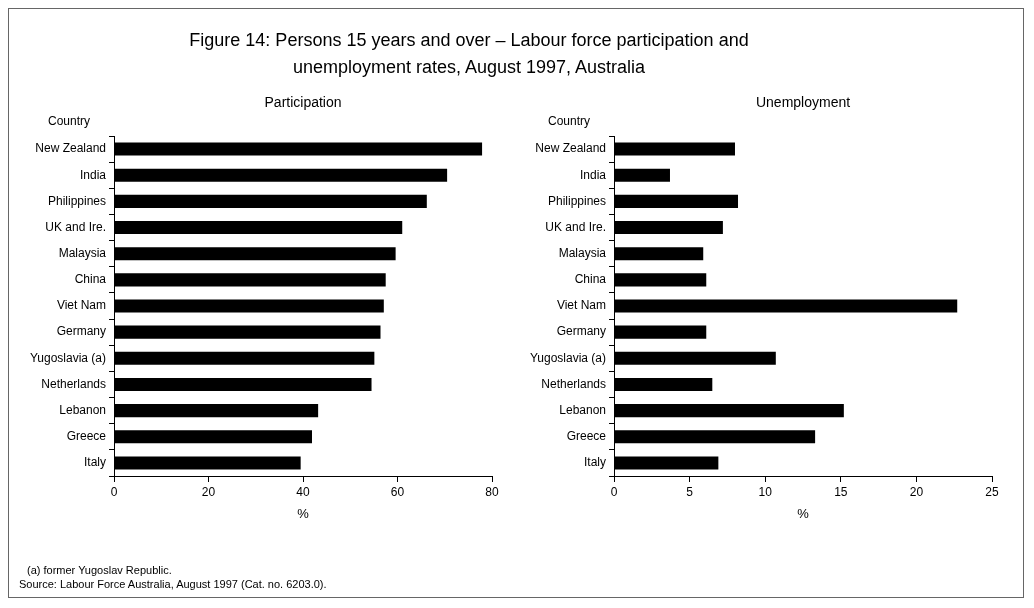  I want to click on chart-subtitle: Unemployment, so click(803, 101).